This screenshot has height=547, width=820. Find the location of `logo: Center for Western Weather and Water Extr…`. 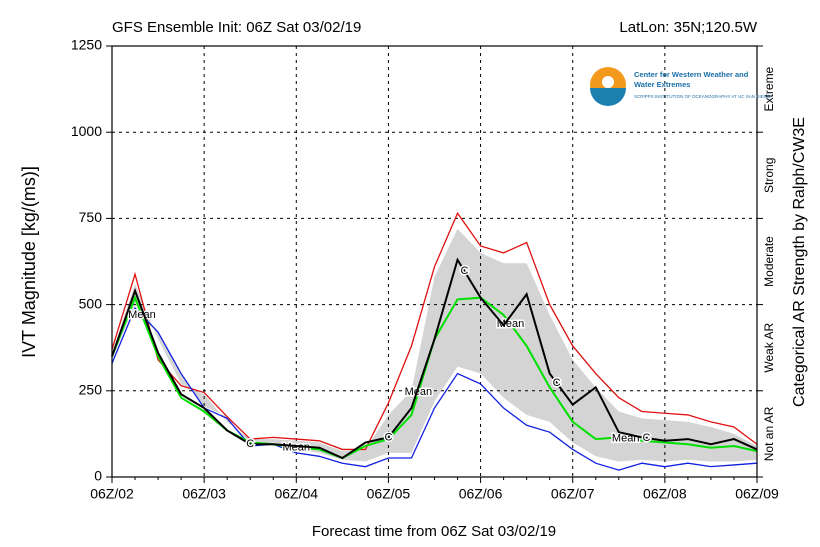

logo: Center for Western Weather and Water Extr… is located at coordinates (680, 86).